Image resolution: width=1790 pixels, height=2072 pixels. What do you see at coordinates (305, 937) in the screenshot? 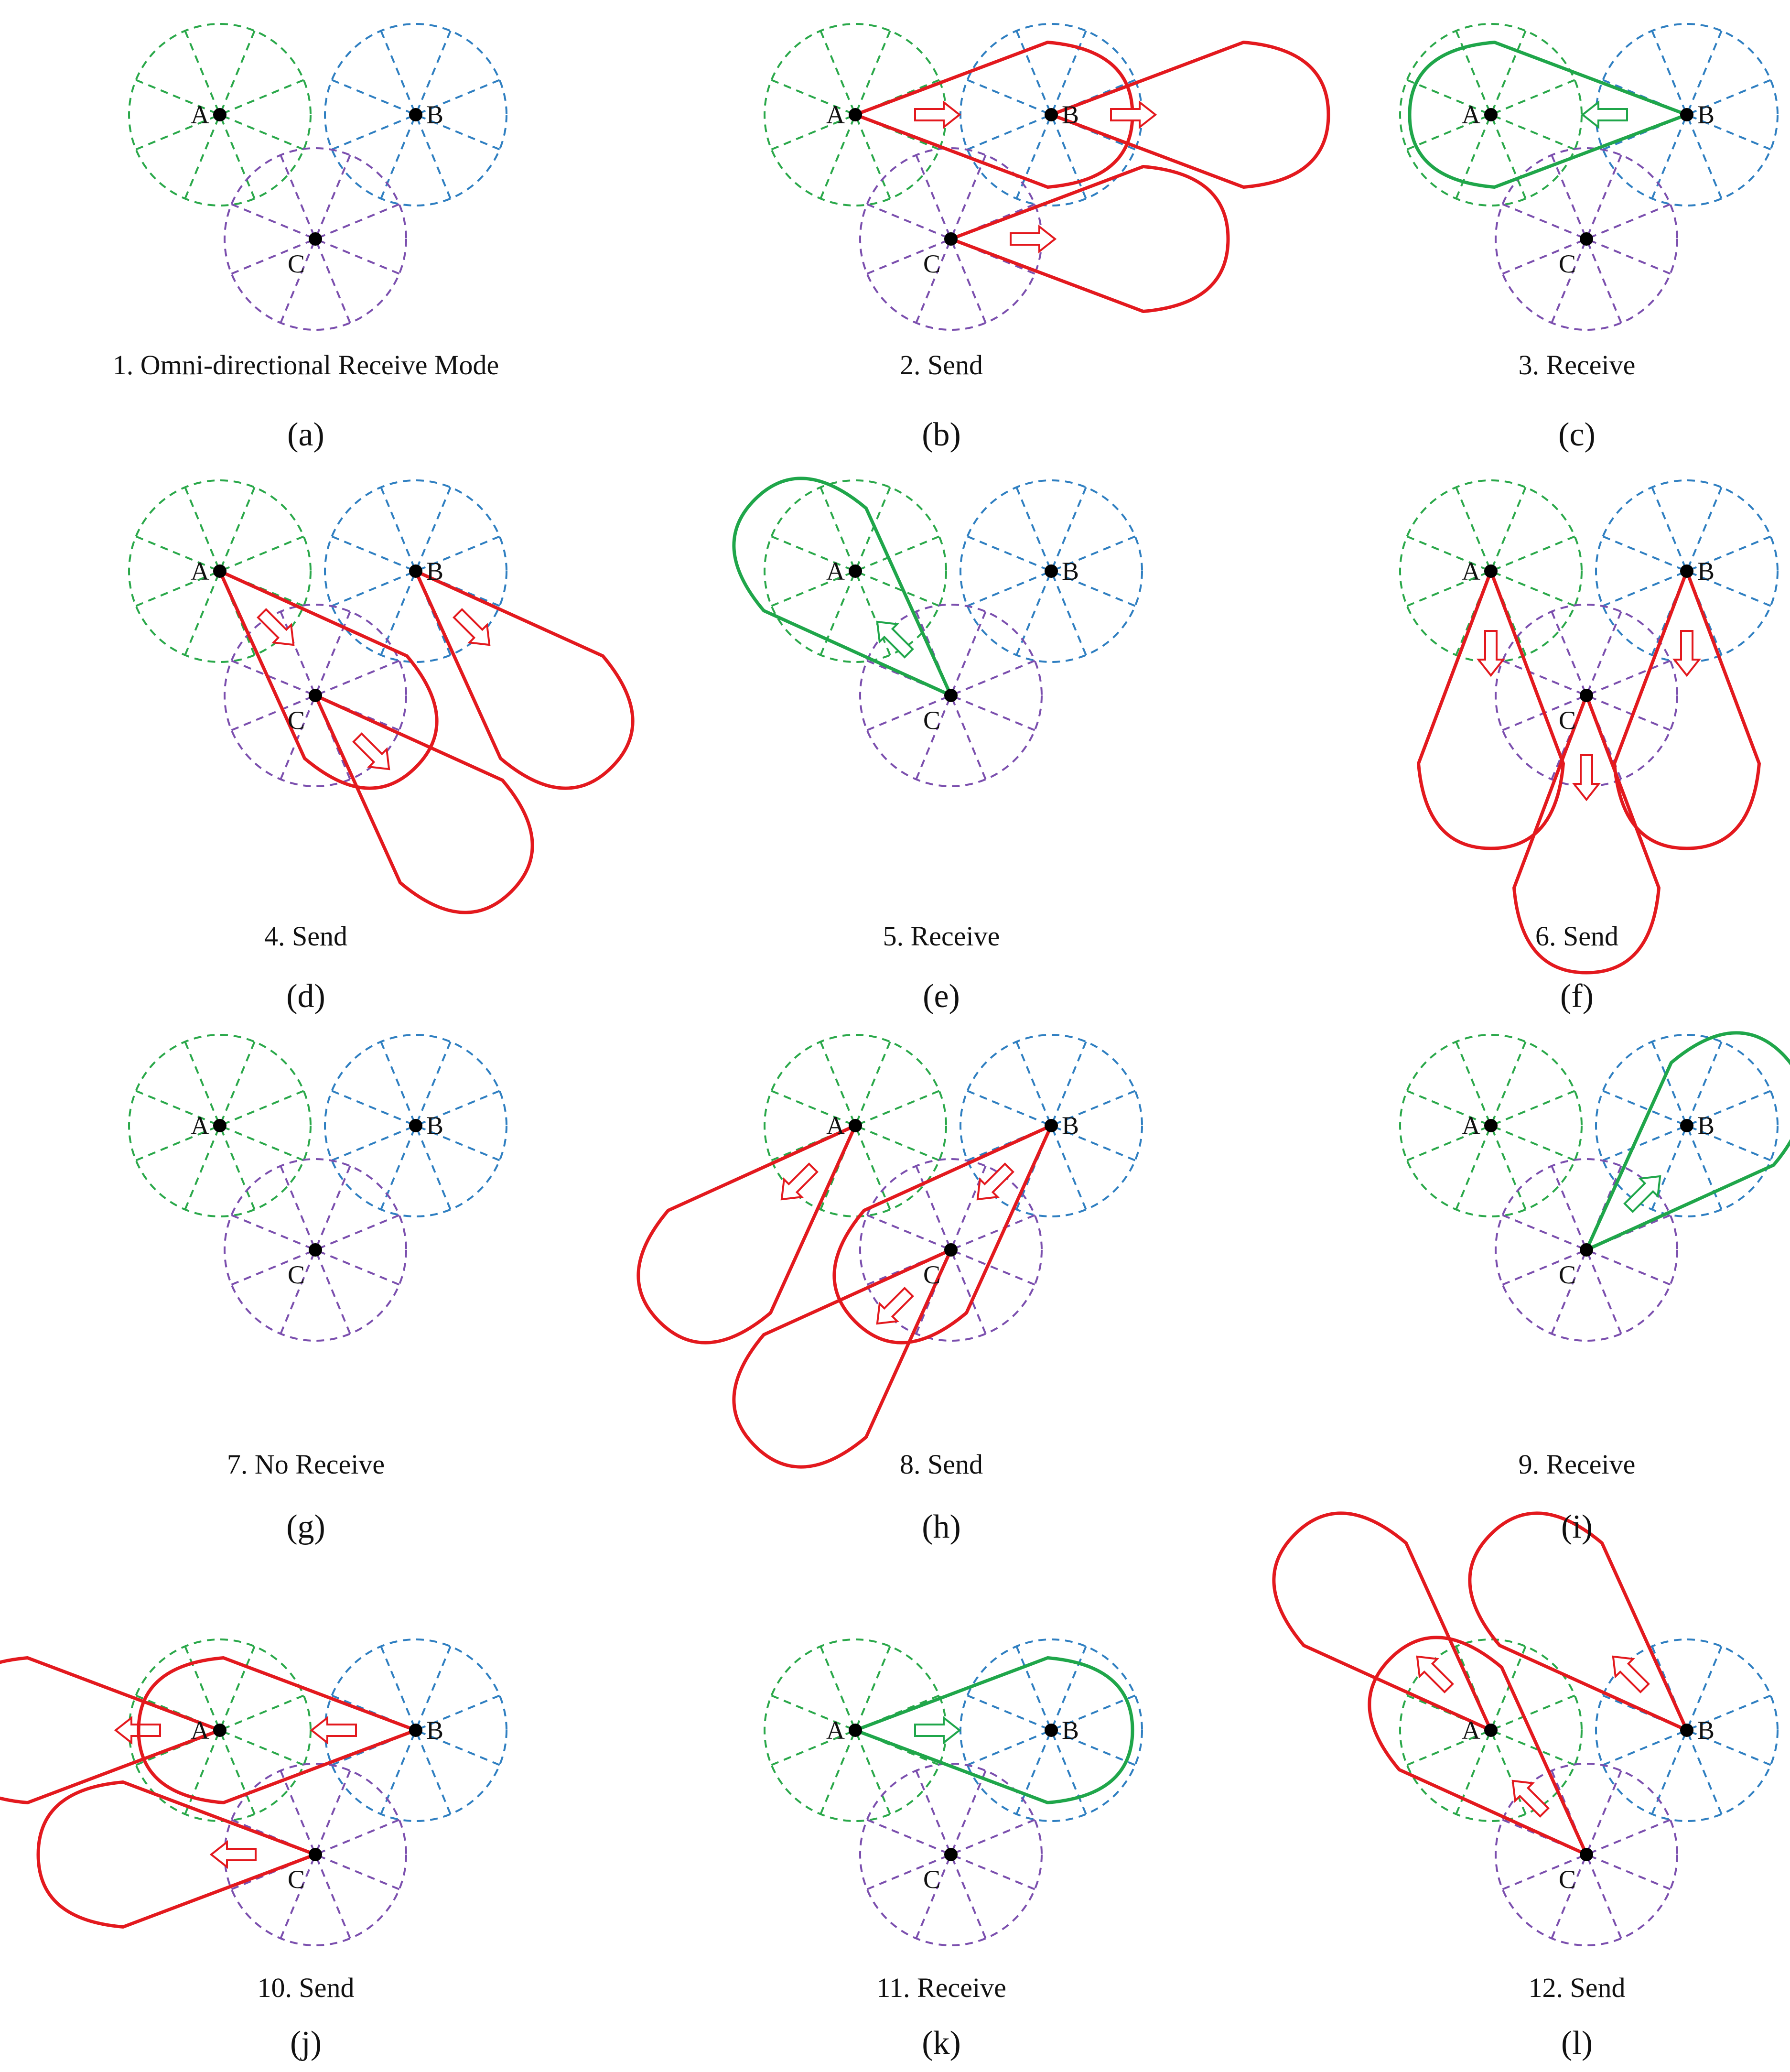
I see `panel-caption: 4. Send` at bounding box center [305, 937].